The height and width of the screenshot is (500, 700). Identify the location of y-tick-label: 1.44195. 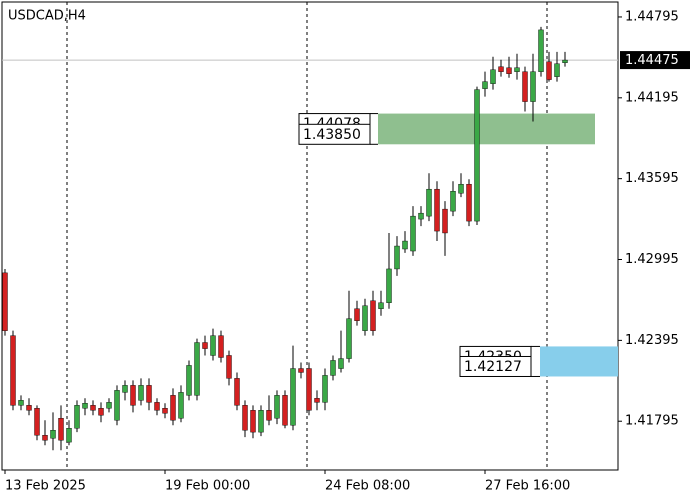
(652, 97).